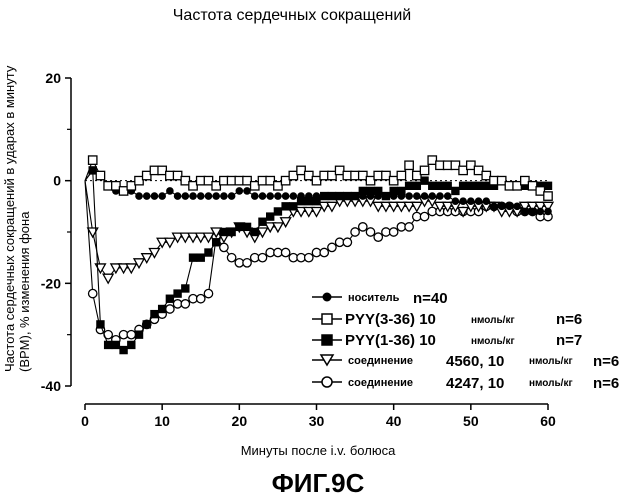  What do you see at coordinates (162, 421) in the screenshot?
I see `x-tick-label: 10` at bounding box center [162, 421].